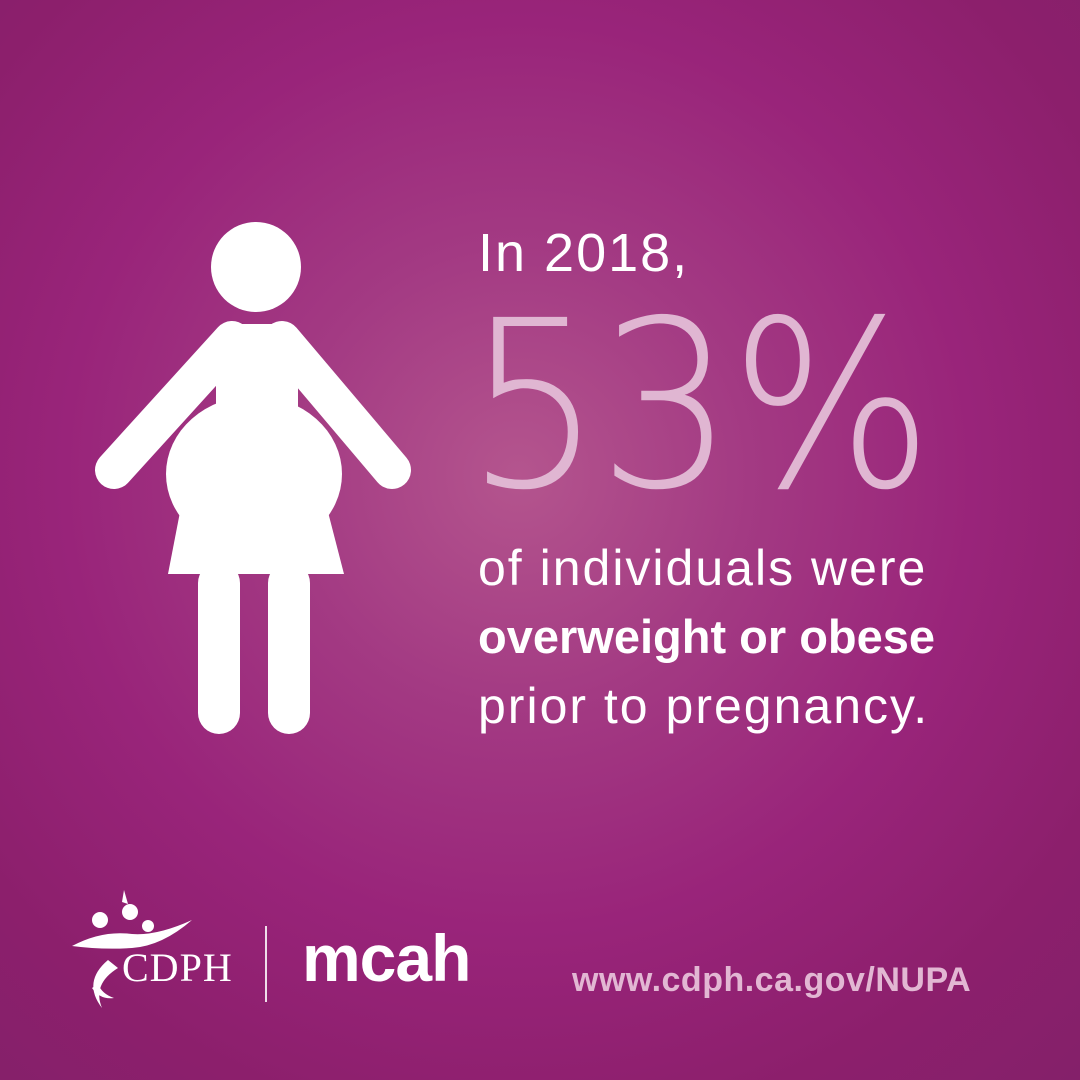 The image size is (1080, 1080). I want to click on description-line-2-bold: overweight or obese, so click(707, 636).